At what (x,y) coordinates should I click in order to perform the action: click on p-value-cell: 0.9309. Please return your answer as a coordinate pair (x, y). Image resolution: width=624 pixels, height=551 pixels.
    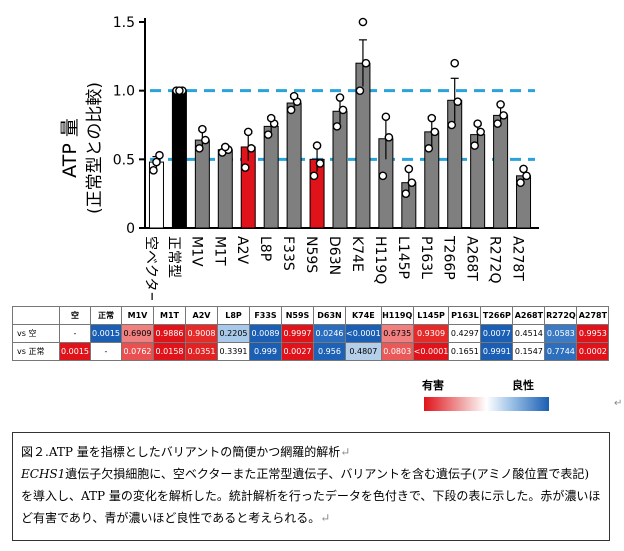
    Looking at the image, I should click on (431, 333).